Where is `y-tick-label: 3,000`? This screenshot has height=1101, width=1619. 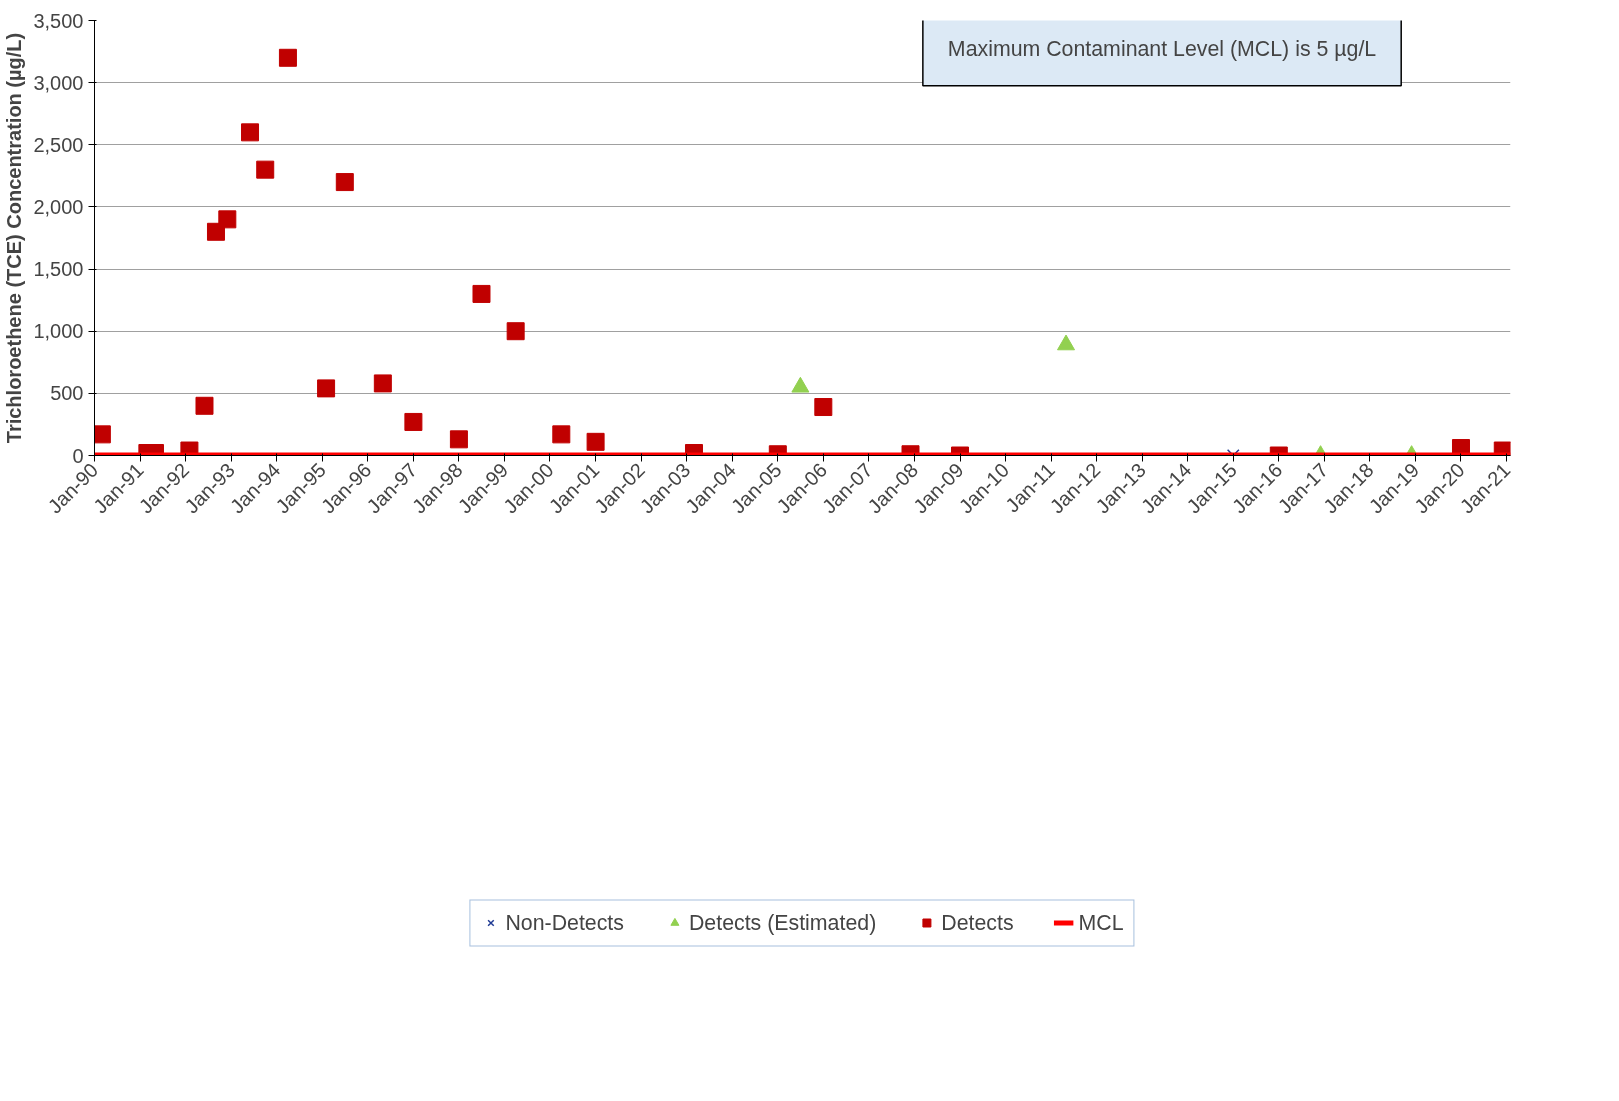 y-tick-label: 3,000 is located at coordinates (58, 82).